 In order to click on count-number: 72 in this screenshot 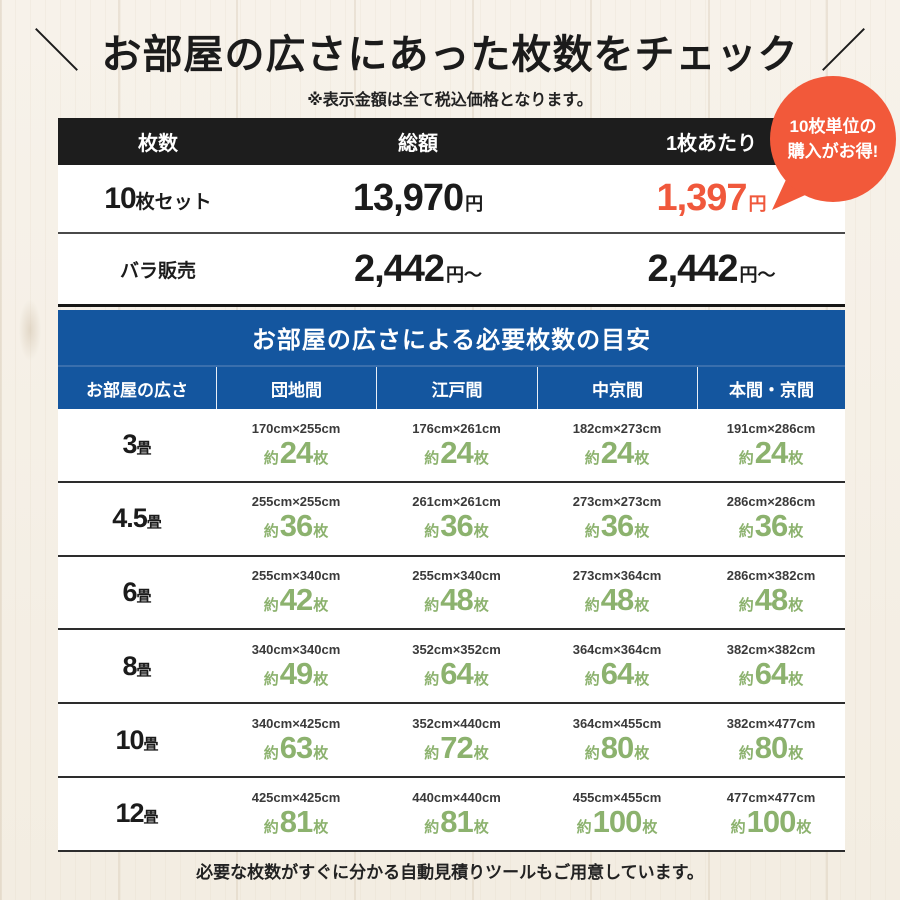, I will do `click(456, 747)`.